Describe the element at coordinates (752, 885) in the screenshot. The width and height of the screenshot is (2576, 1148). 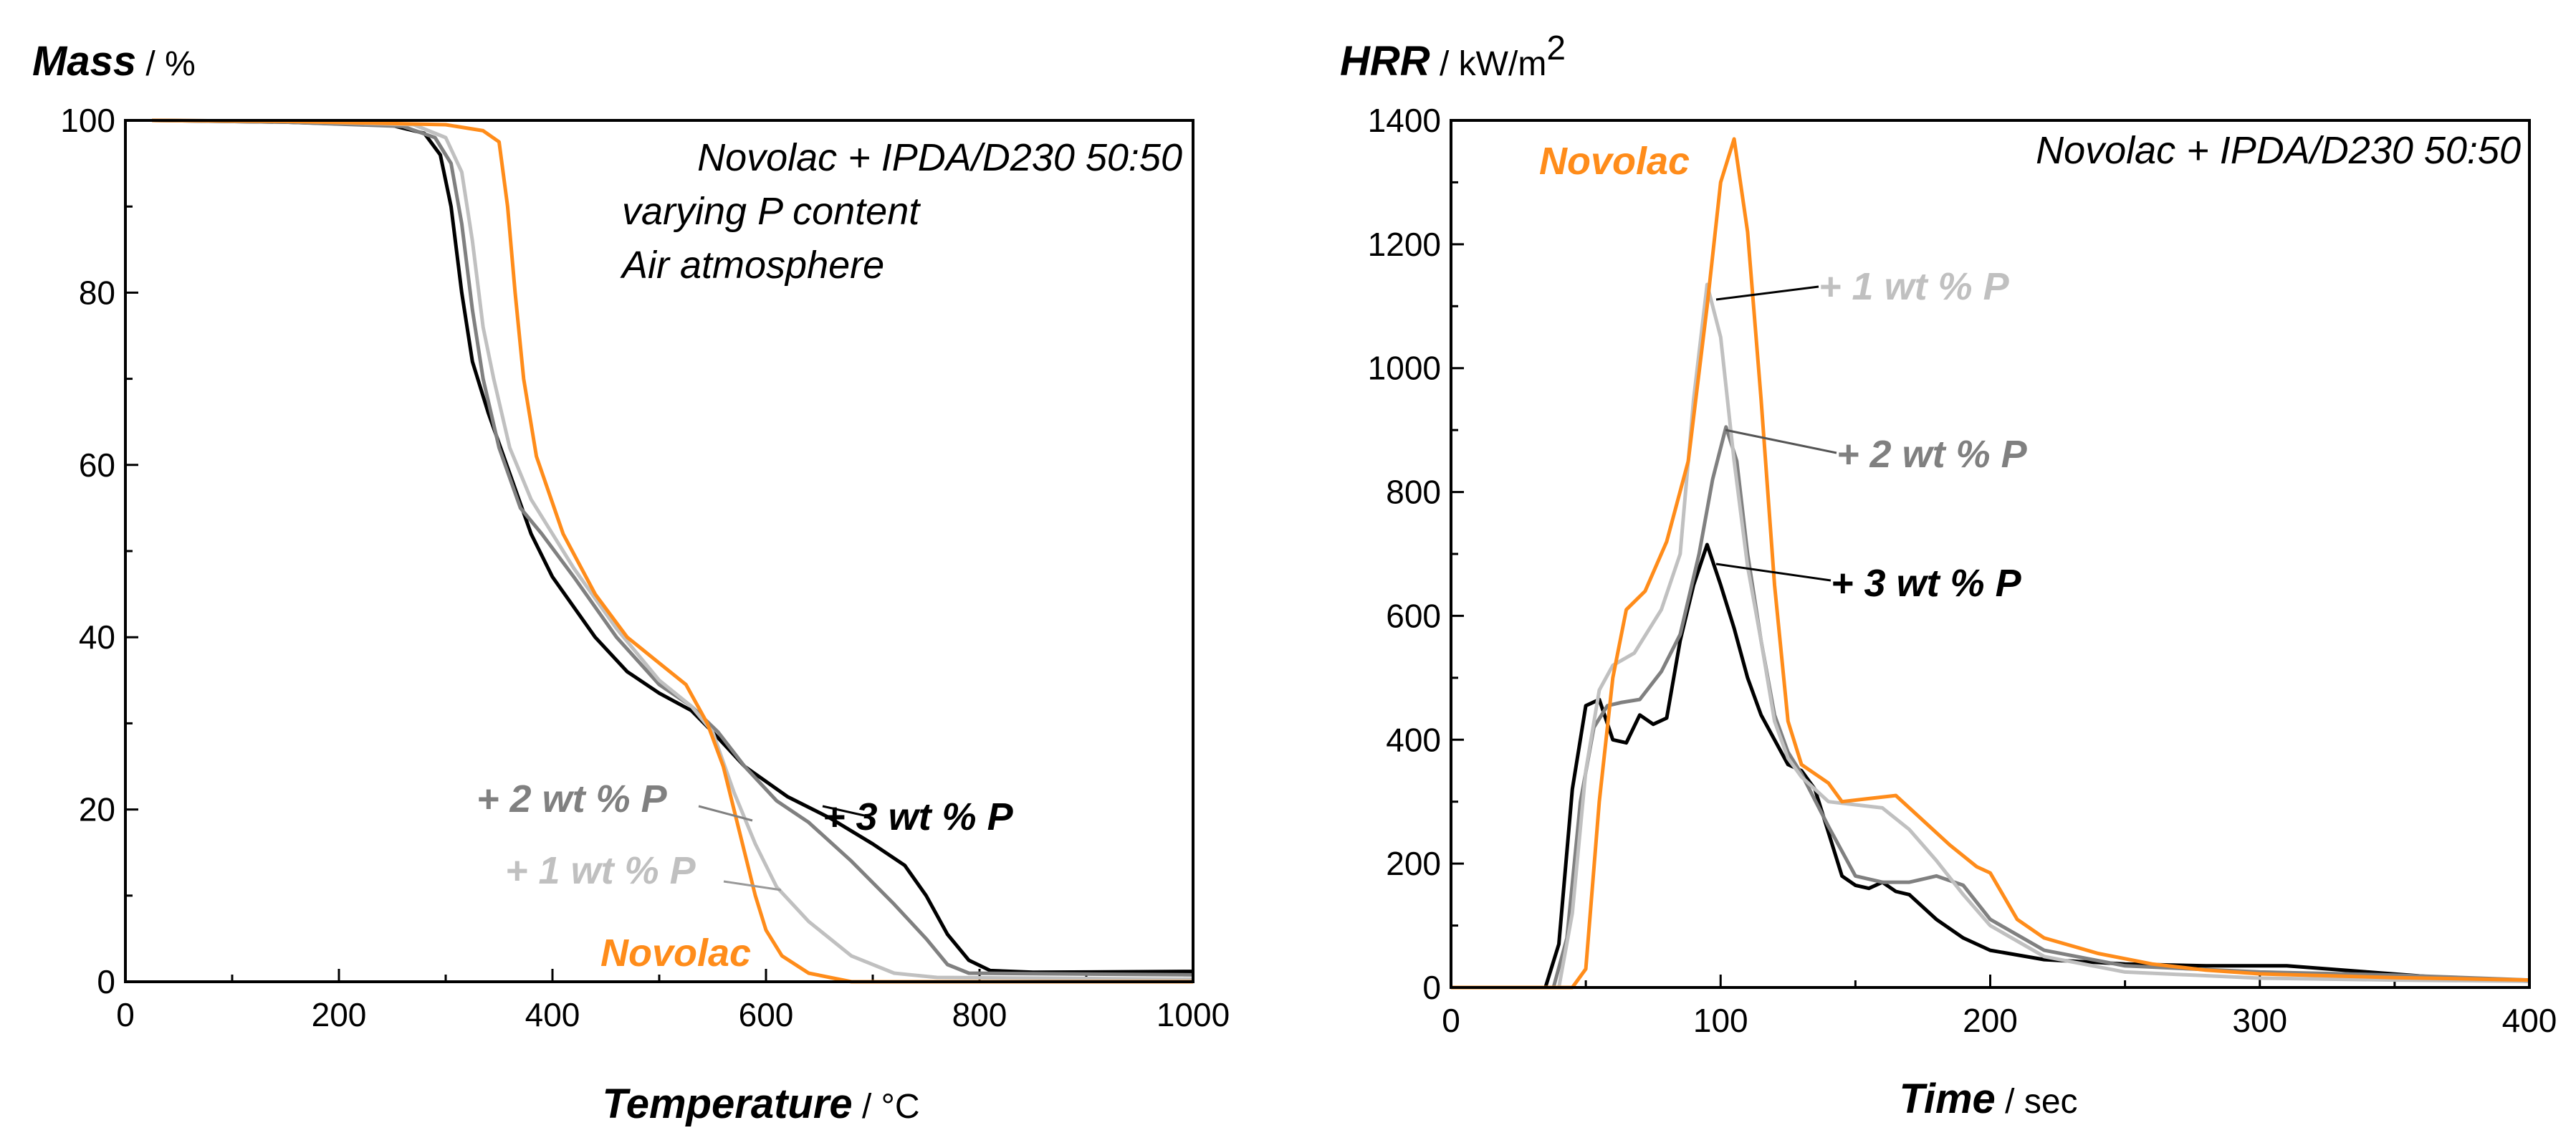
I see `tga-leader-1wt` at that location.